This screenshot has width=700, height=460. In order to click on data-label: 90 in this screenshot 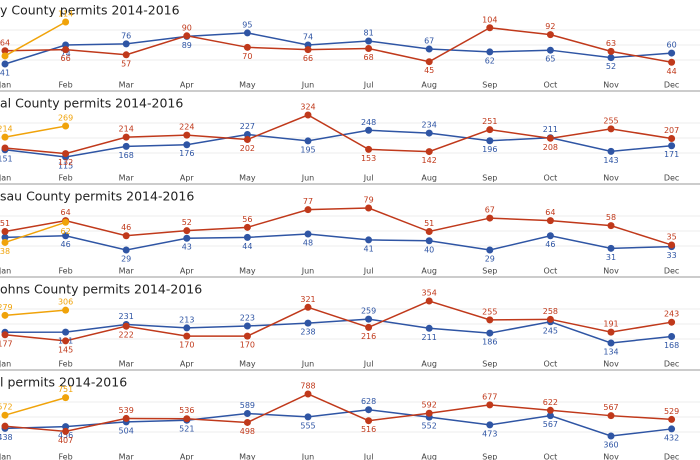, I will do `click(187, 27)`.